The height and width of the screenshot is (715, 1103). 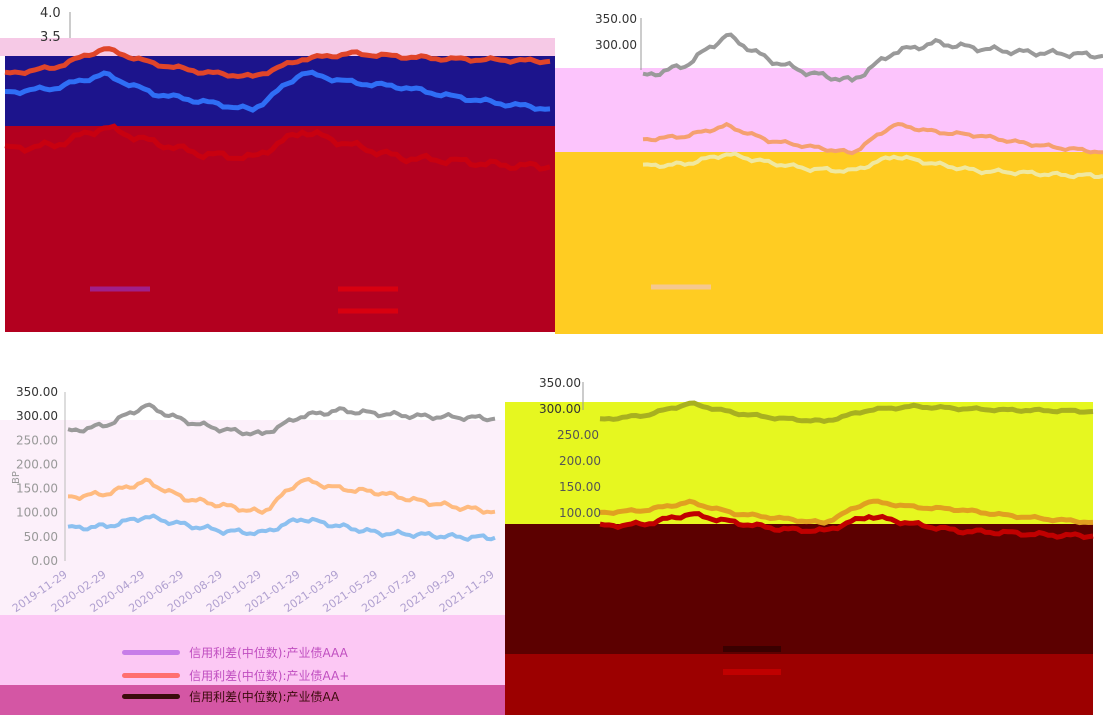 What do you see at coordinates (580, 513) in the screenshot?
I see `br-tick-100: 100.00` at bounding box center [580, 513].